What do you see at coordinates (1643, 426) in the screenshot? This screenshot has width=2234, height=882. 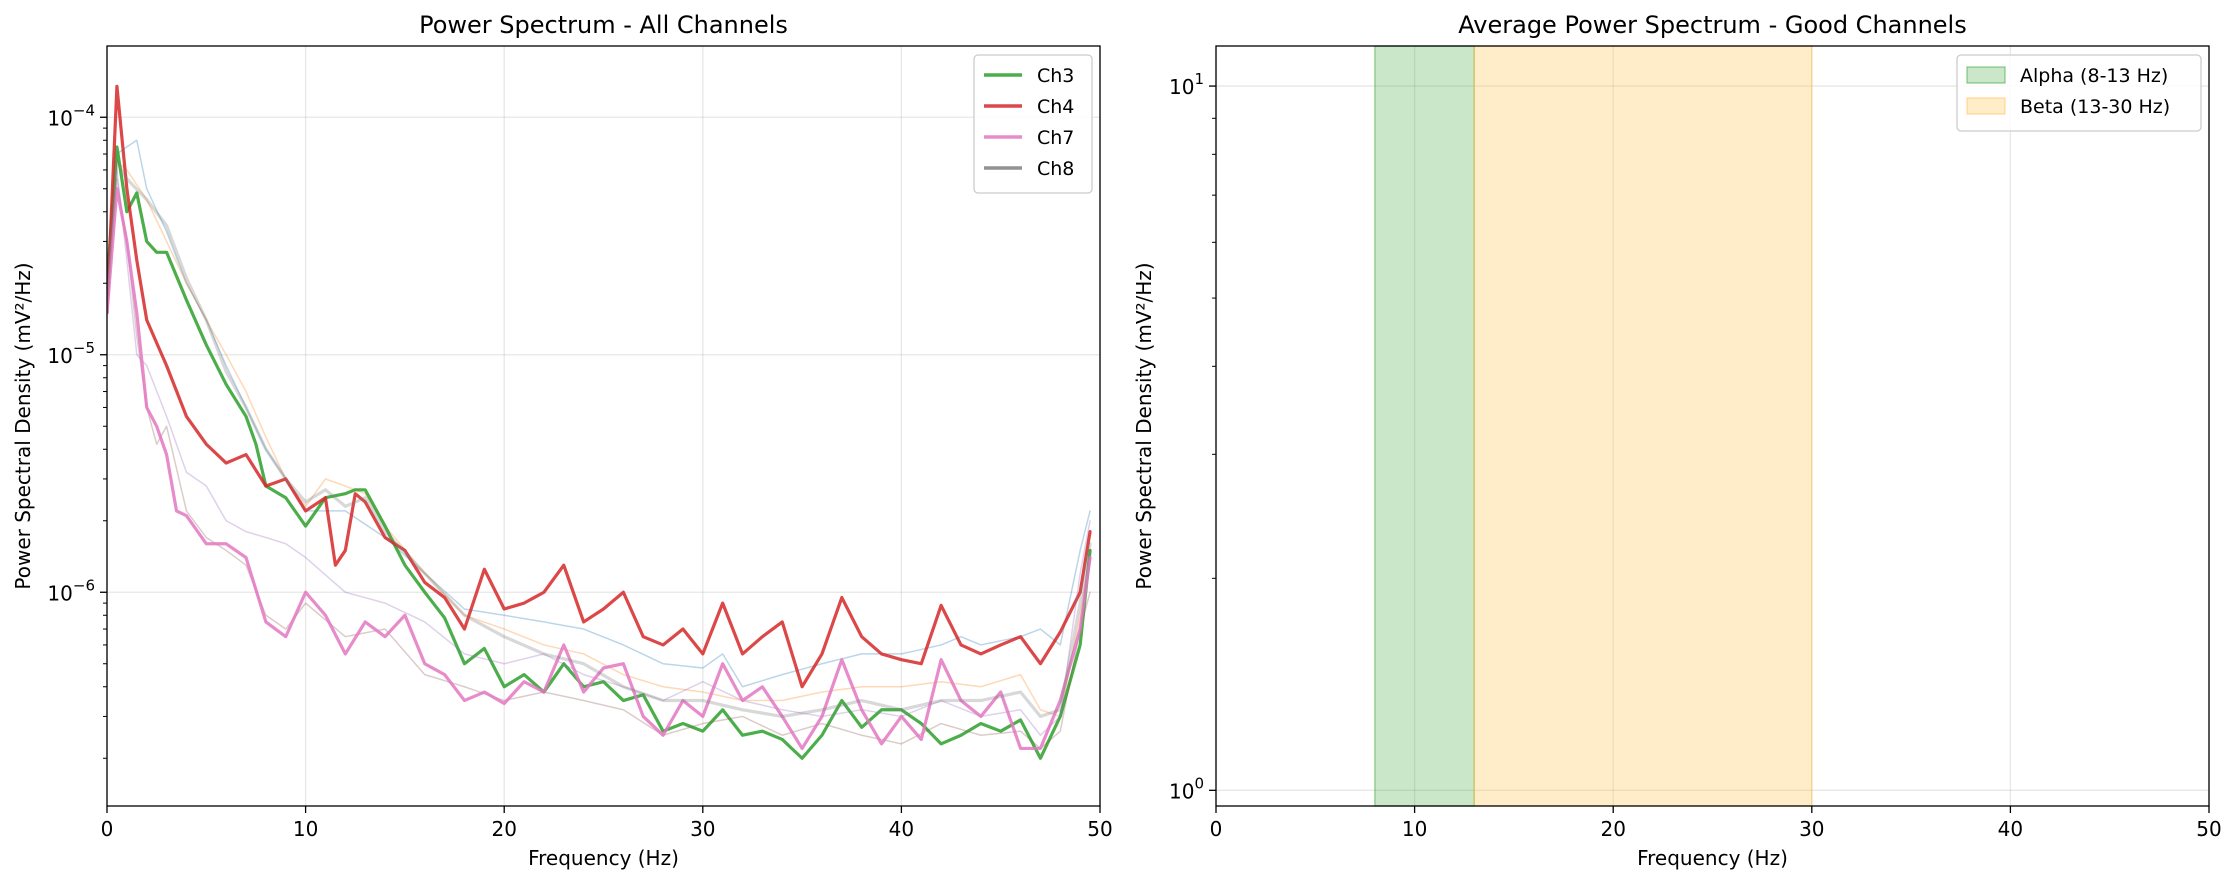 I see `band-beta` at bounding box center [1643, 426].